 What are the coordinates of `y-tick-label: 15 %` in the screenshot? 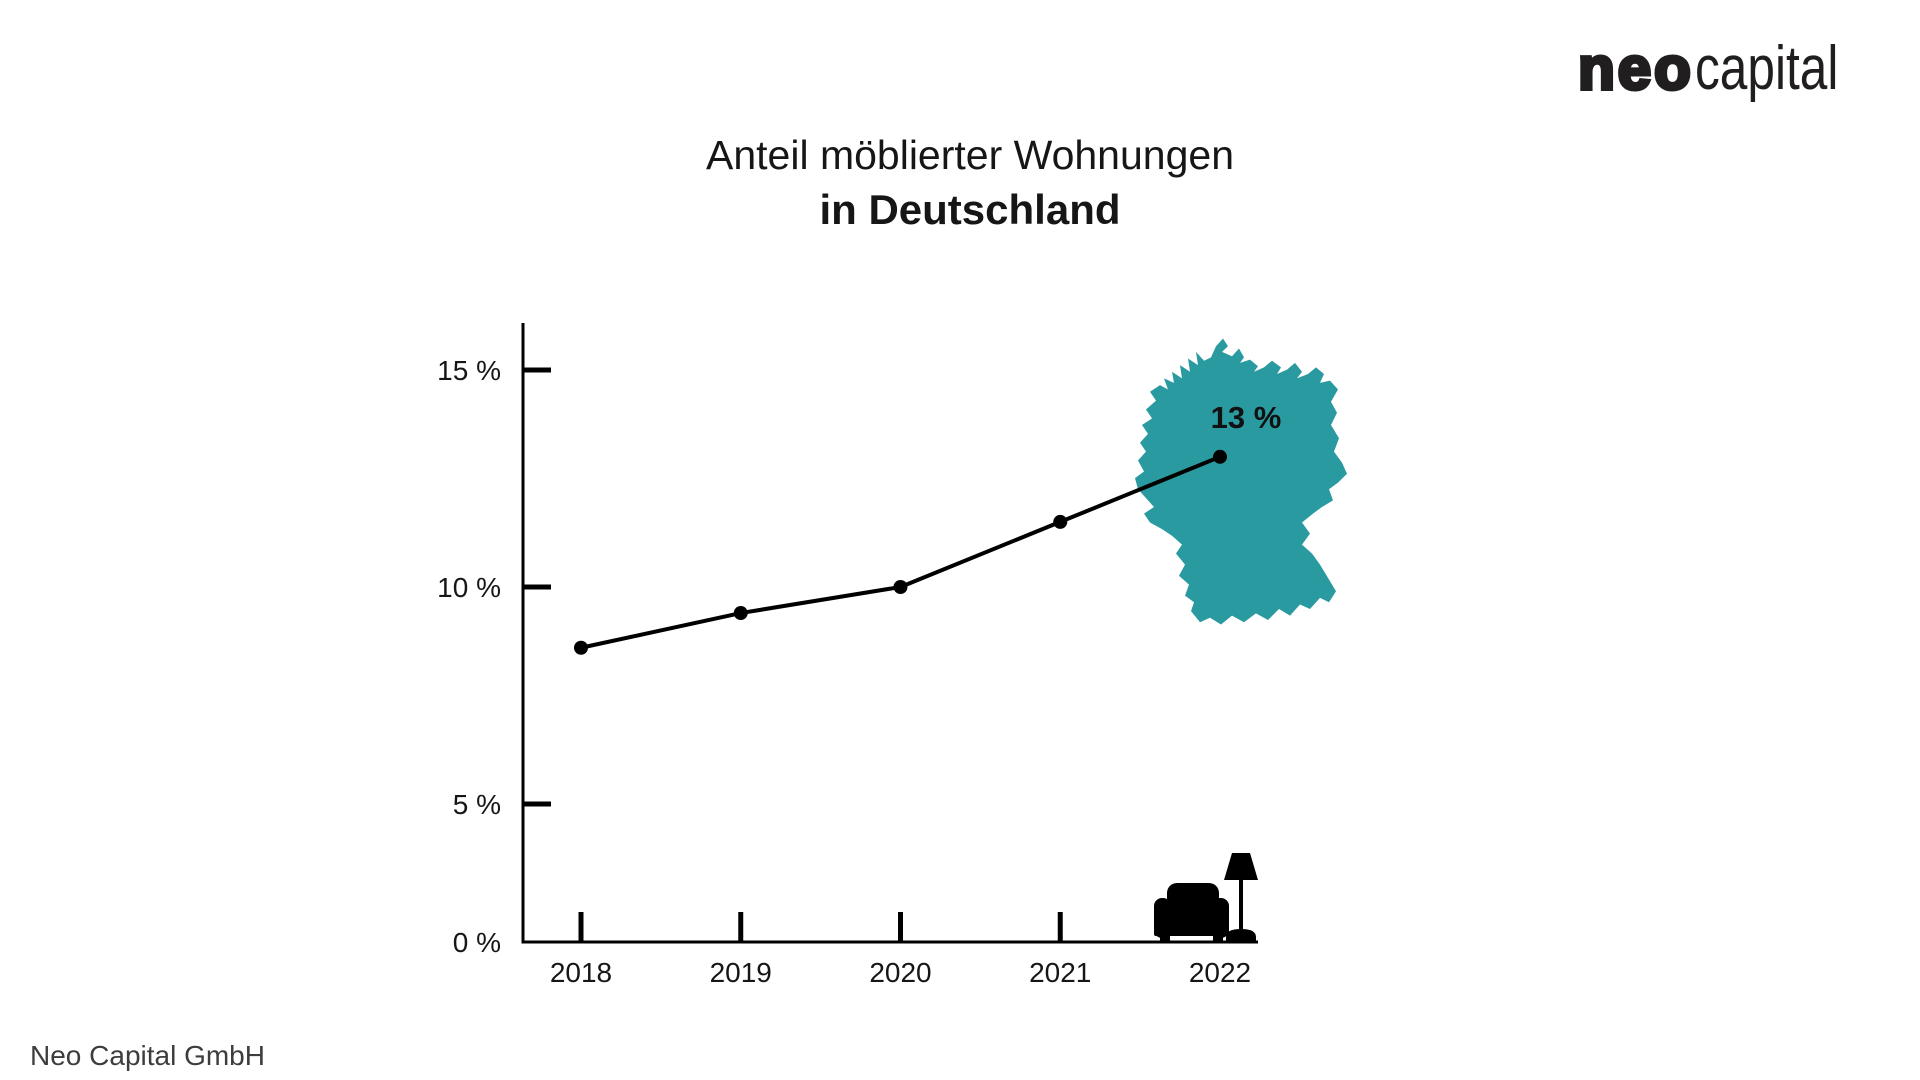 It's located at (469, 370).